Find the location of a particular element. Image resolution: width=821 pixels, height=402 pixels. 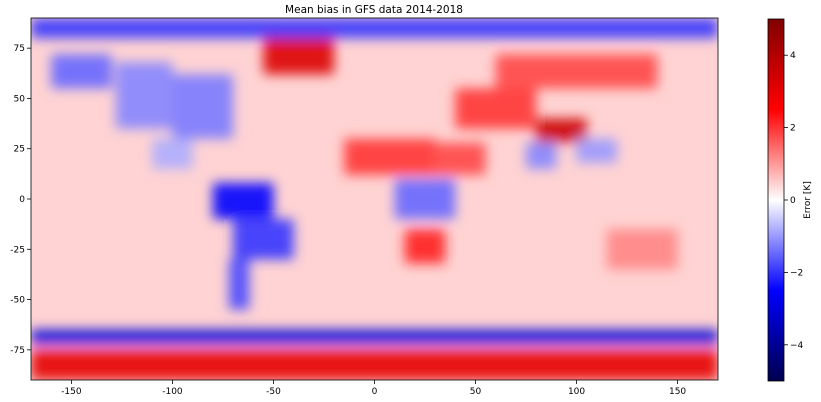

colorbar-tick-label: 4 is located at coordinates (793, 56).